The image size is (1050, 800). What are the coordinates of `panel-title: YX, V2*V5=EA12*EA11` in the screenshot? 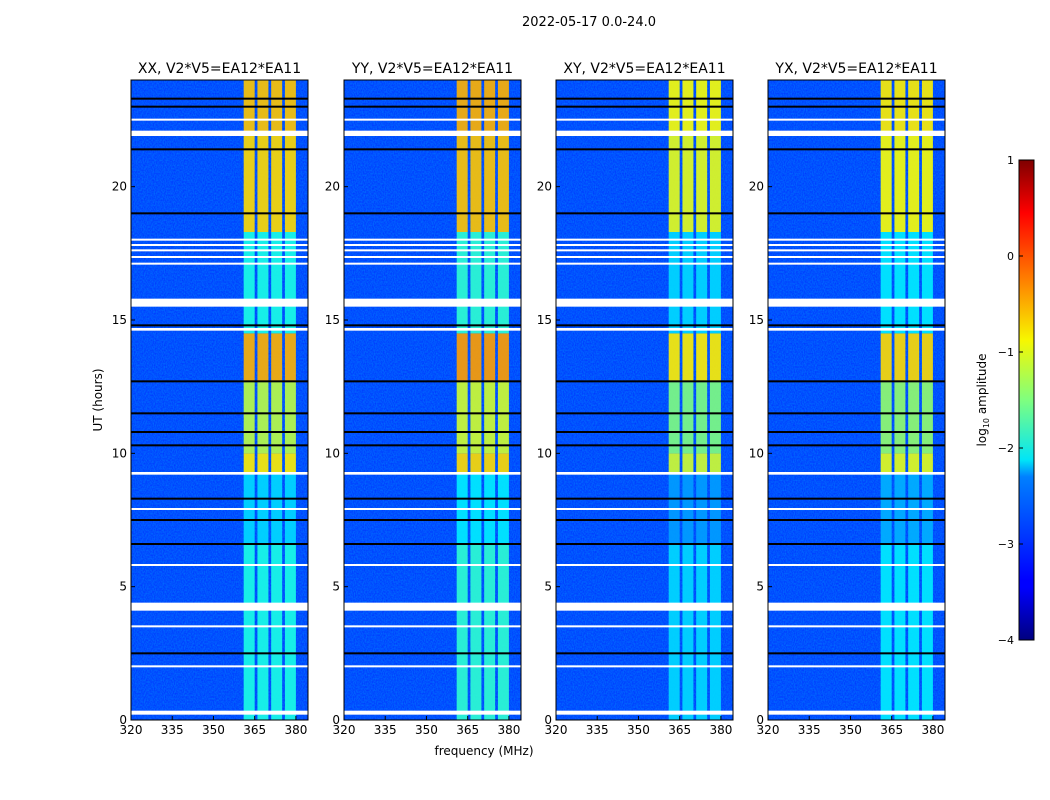 It's located at (855, 69).